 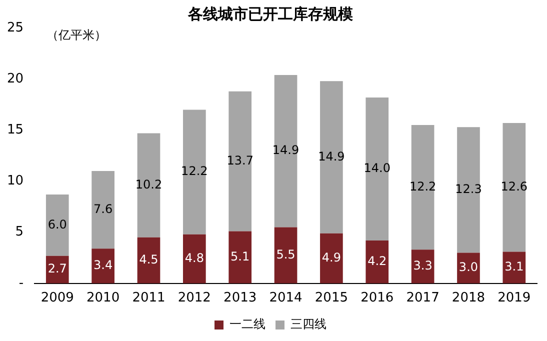 I want to click on data-label: 13.7, so click(x=240, y=160).